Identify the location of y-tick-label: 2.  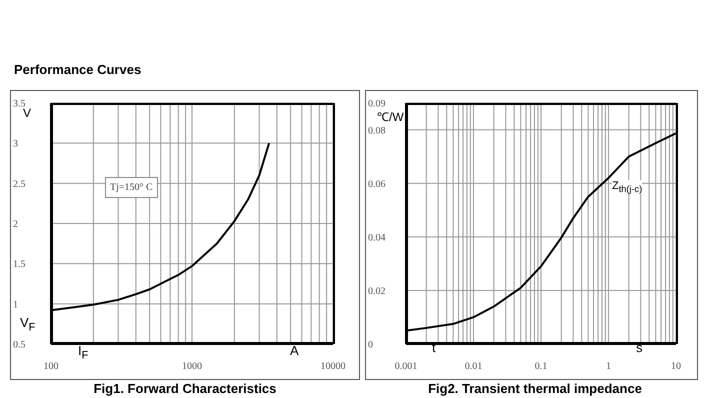
(15, 224).